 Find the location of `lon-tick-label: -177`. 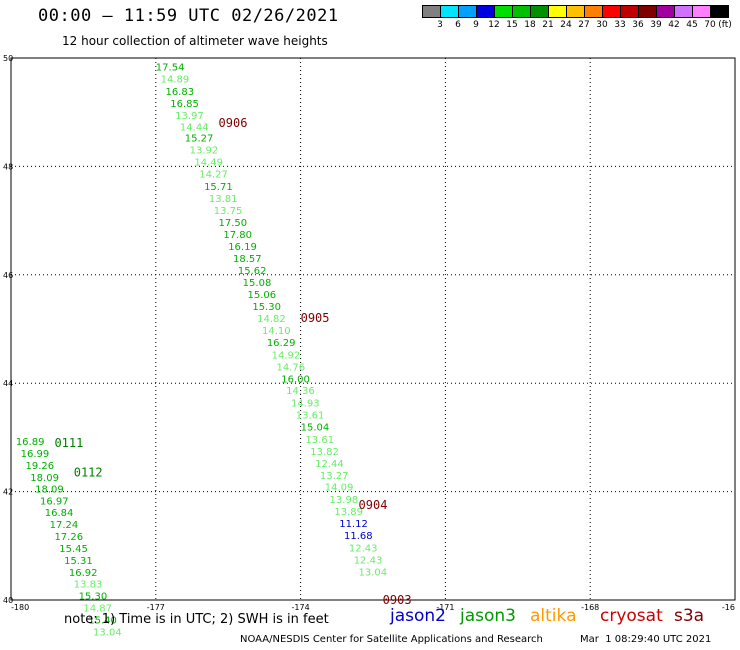

lon-tick-label: -177 is located at coordinates (156, 607).